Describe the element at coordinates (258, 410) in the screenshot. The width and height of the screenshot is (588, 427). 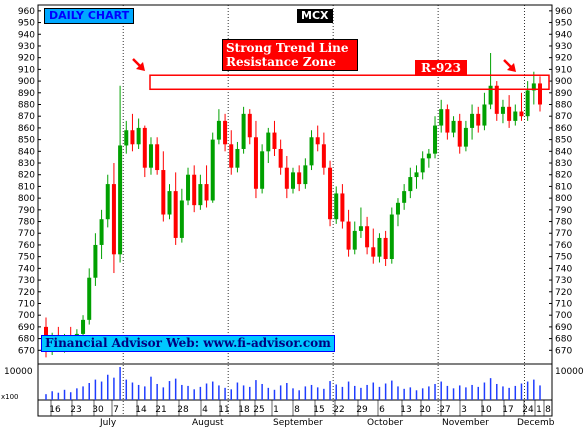
I see `day-label: 25` at that location.